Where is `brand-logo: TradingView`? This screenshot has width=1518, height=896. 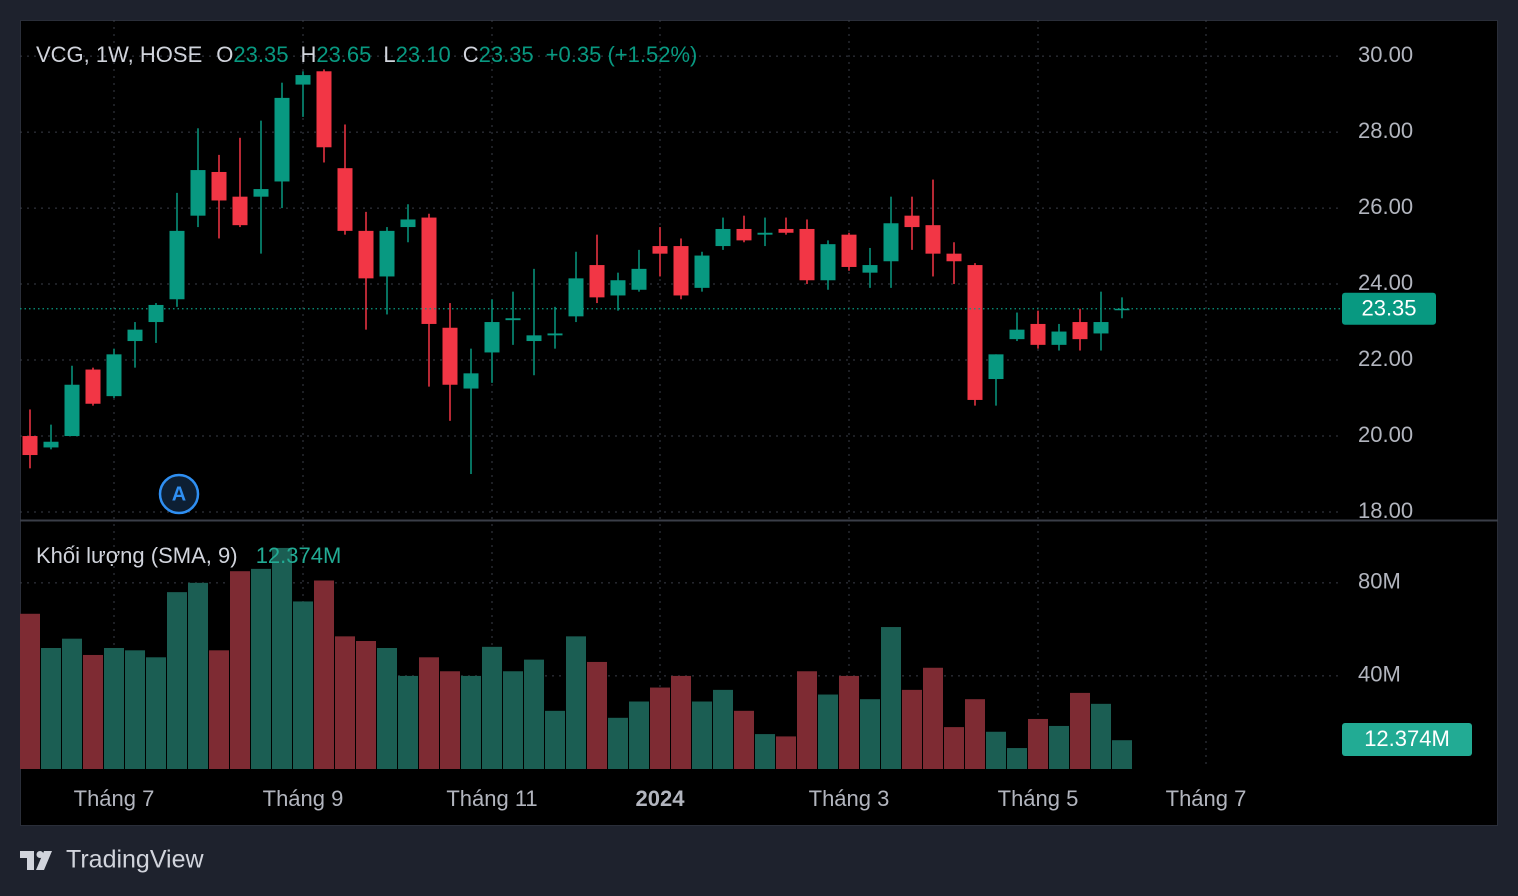 brand-logo: TradingView is located at coordinates (112, 860).